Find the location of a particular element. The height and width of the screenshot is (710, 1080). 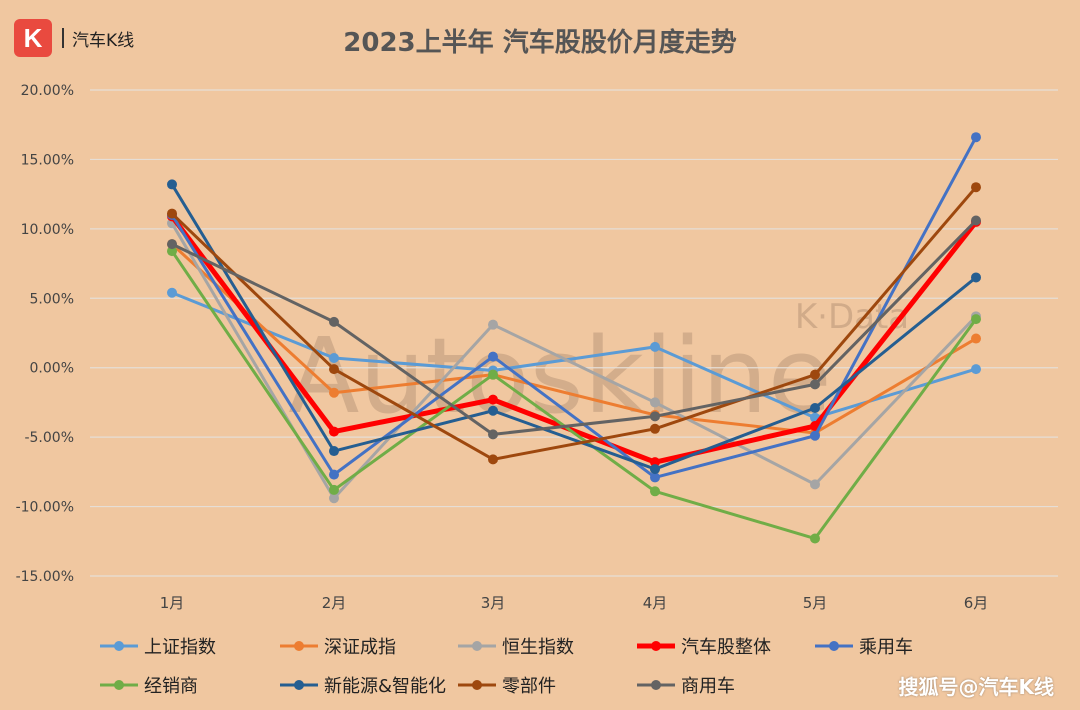

y-tick-label: -5.00% is located at coordinates (49, 438).